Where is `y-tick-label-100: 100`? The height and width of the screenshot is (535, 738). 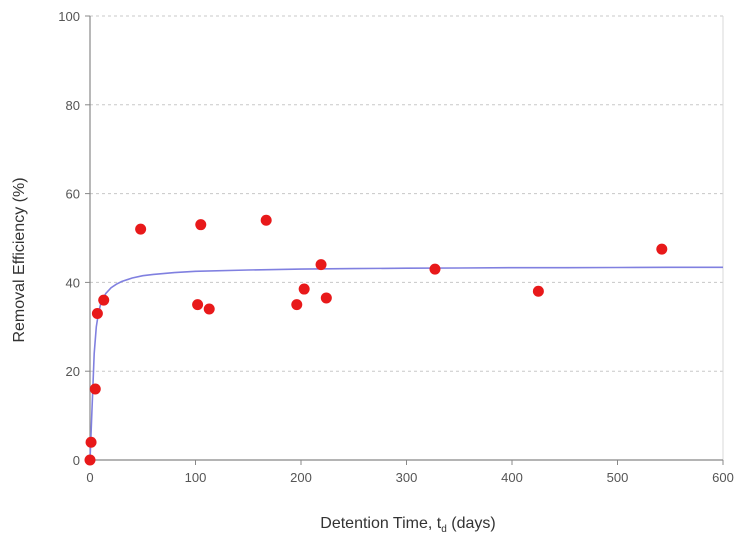
y-tick-label-100: 100 is located at coordinates (69, 16).